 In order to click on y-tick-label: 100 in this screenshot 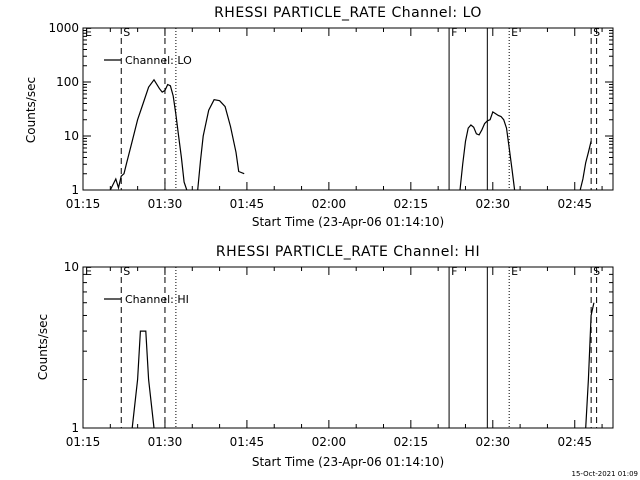, I will do `click(67, 82)`.